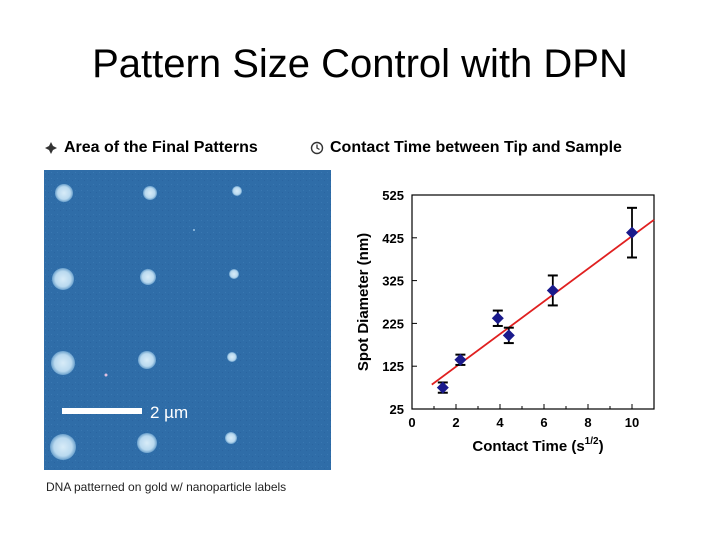 The width and height of the screenshot is (720, 540). I want to click on y-tick-label: 225, so click(393, 323).